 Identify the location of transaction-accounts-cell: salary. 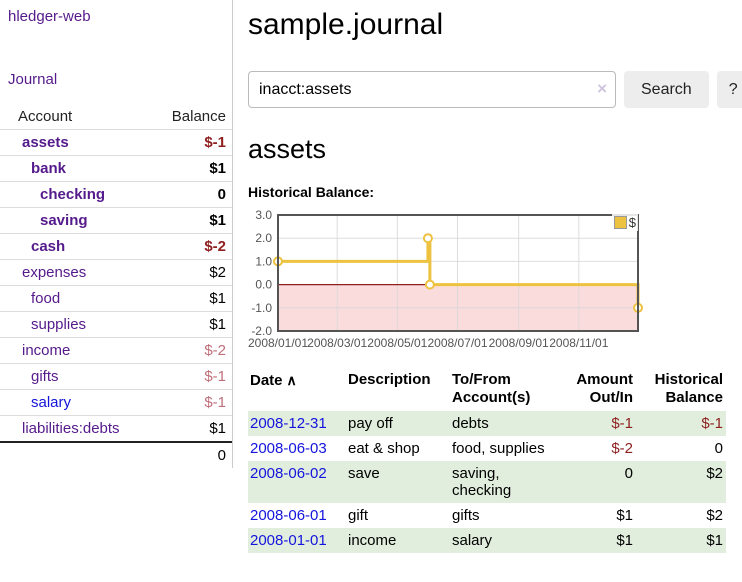
(472, 540).